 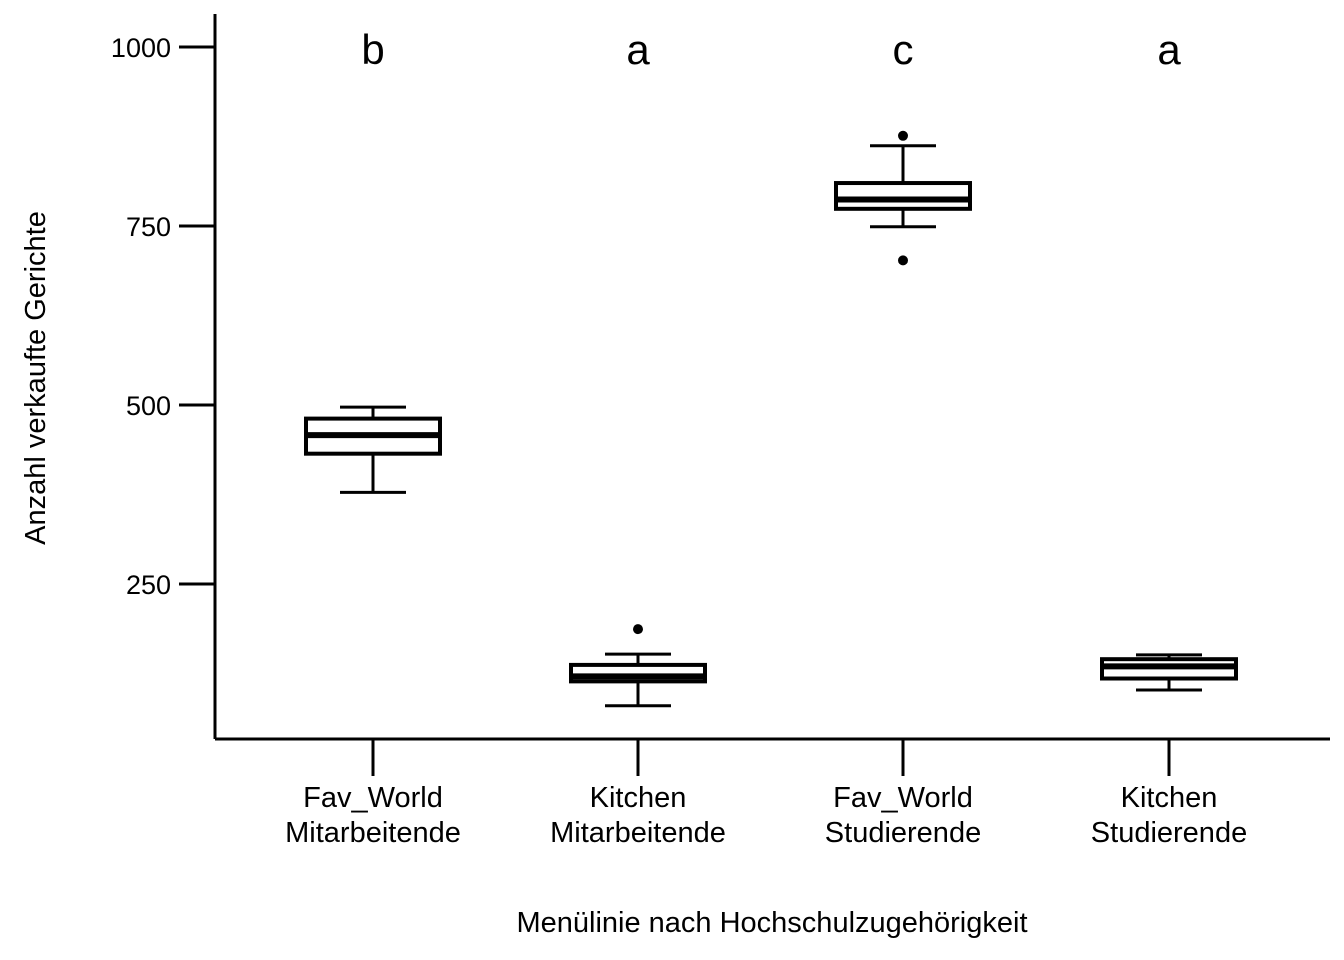 I want to click on x-tick-label-2-line1: Kitchen, so click(x=638, y=798).